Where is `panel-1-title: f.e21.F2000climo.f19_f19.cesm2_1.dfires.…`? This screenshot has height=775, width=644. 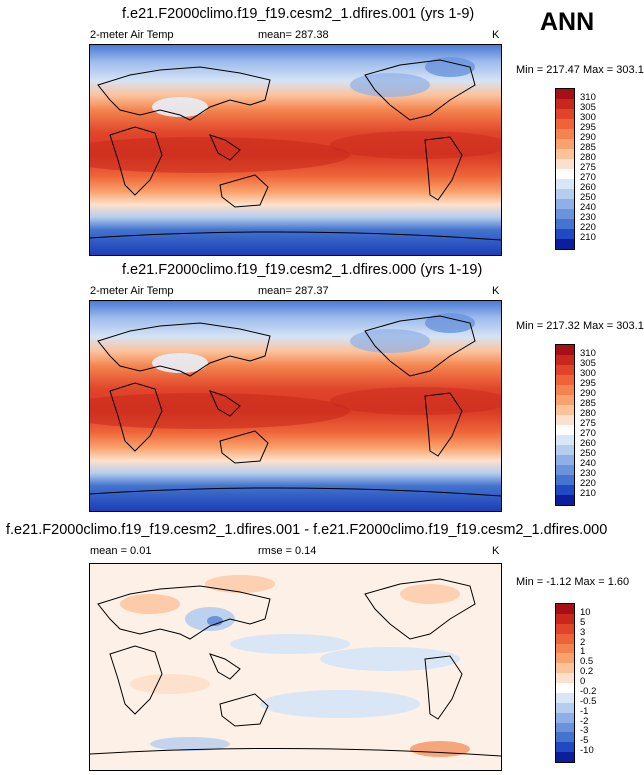 panel-1-title: f.e21.F2000climo.f19_f19.cesm2_1.dfires.… is located at coordinates (298, 14).